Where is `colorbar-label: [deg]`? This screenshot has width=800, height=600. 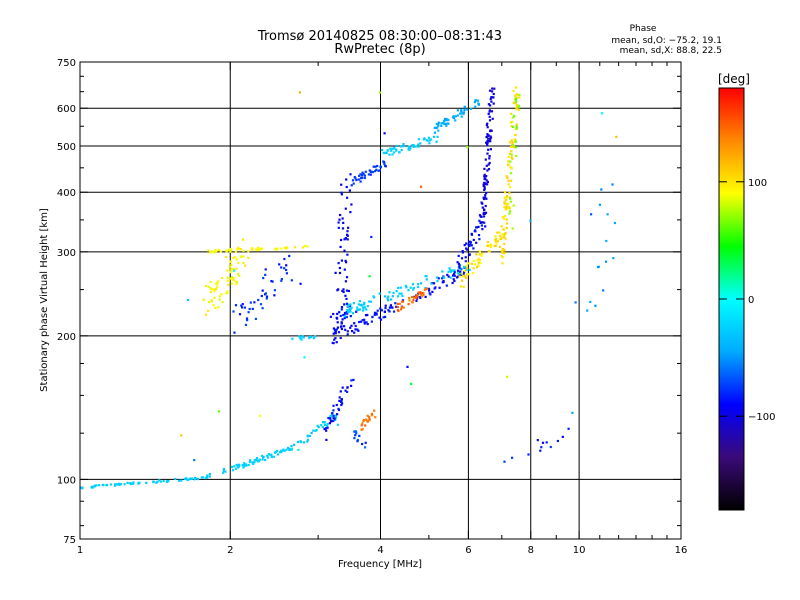
colorbar-label: [deg] is located at coordinates (734, 79).